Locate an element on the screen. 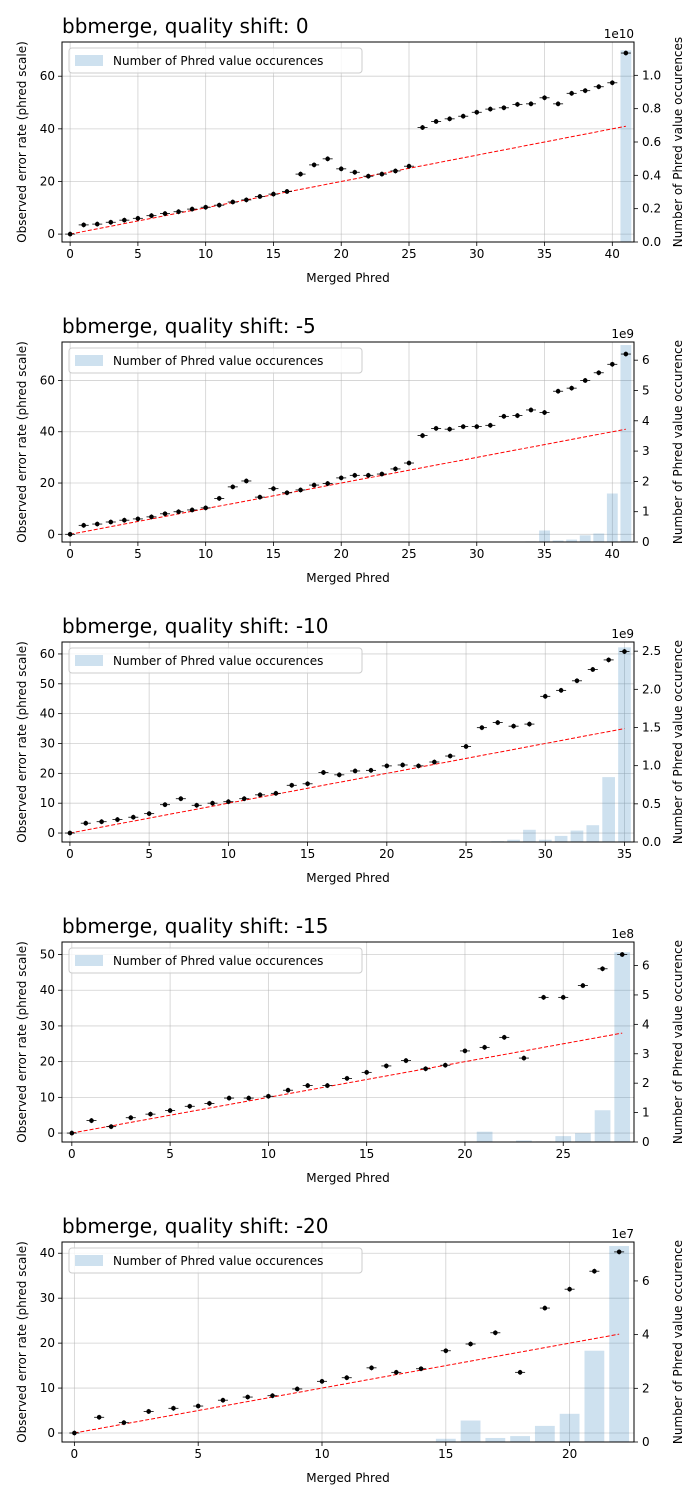  x-tick-label: 15 is located at coordinates (273, 254).